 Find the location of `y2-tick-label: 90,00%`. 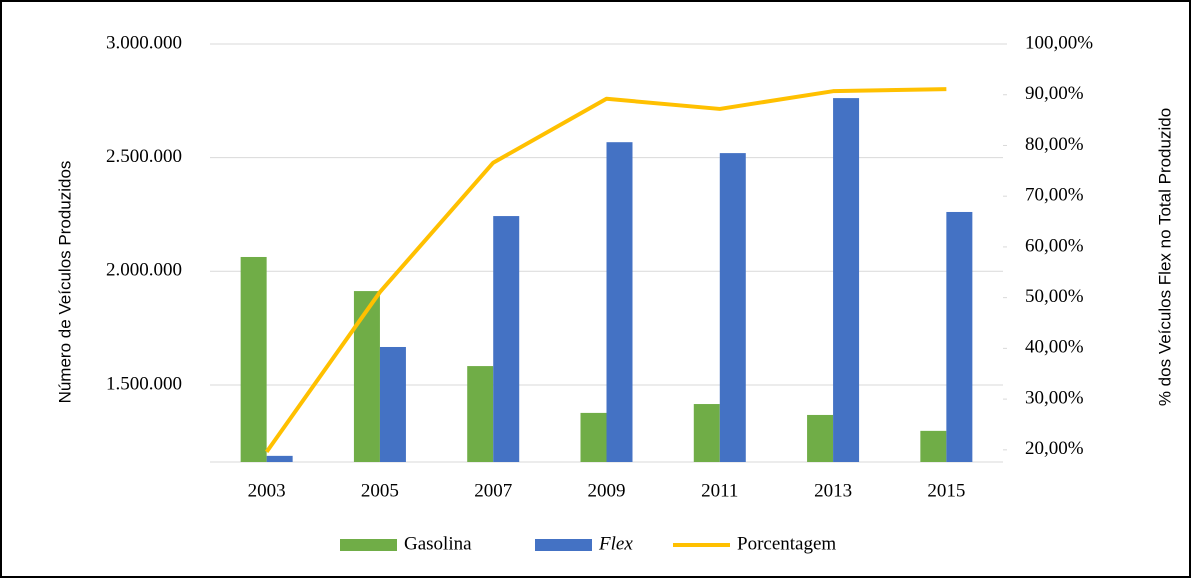

y2-tick-label: 90,00% is located at coordinates (1054, 93).